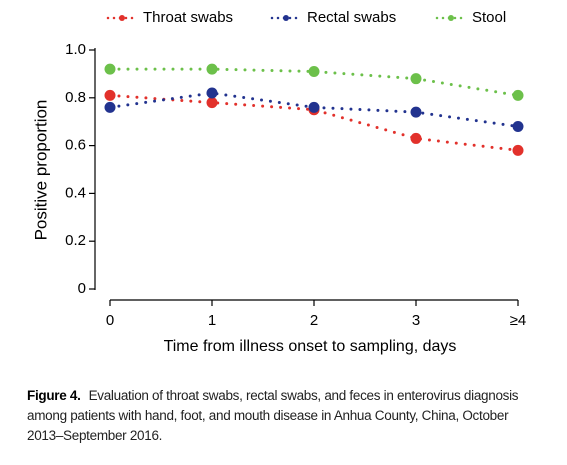  Describe the element at coordinates (75, 97) in the screenshot. I see `y-tick-label: 0.8` at that location.